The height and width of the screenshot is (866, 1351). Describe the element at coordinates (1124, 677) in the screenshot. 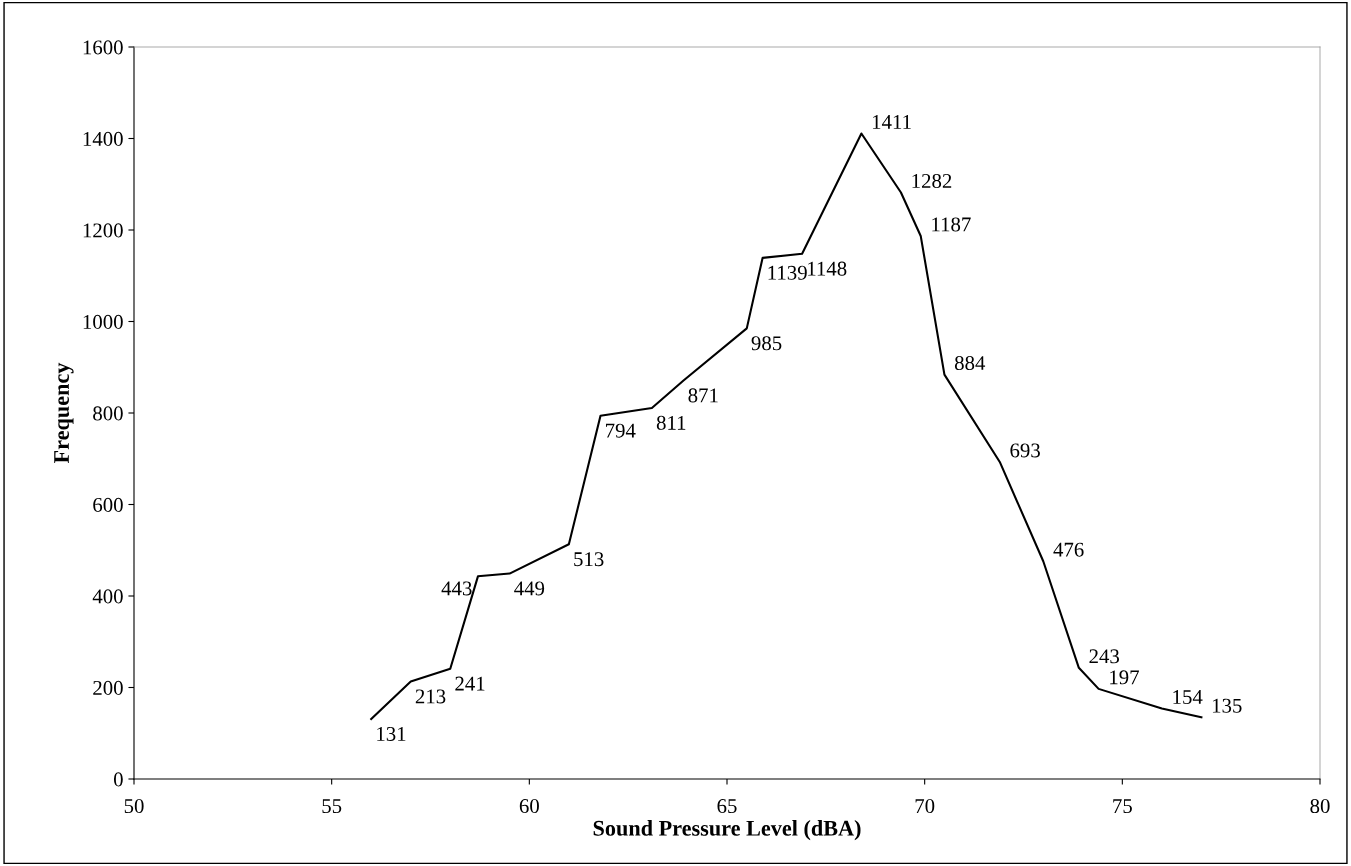

I see `data-label: 197` at that location.